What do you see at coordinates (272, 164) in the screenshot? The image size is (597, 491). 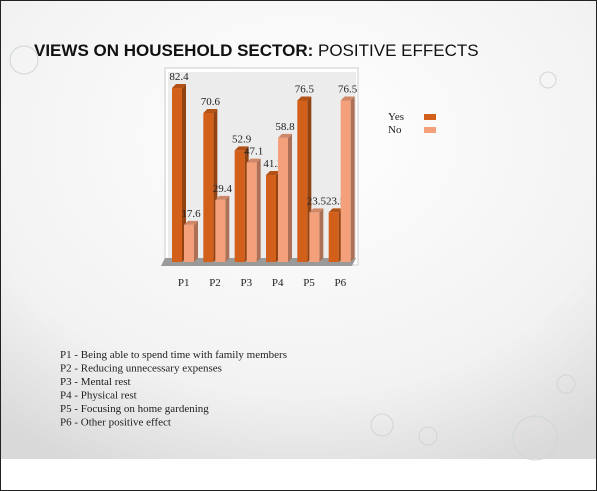 I see `value-label: 41.2` at bounding box center [272, 164].